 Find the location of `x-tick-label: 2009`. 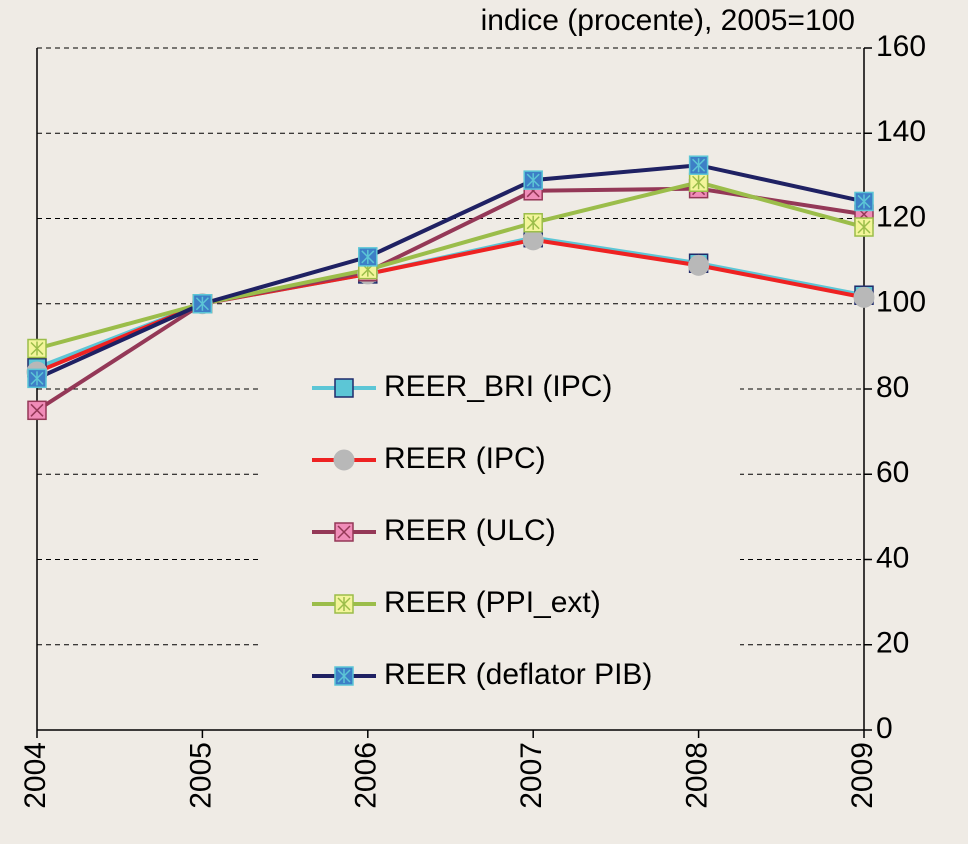

x-tick-label: 2009 is located at coordinates (862, 775).